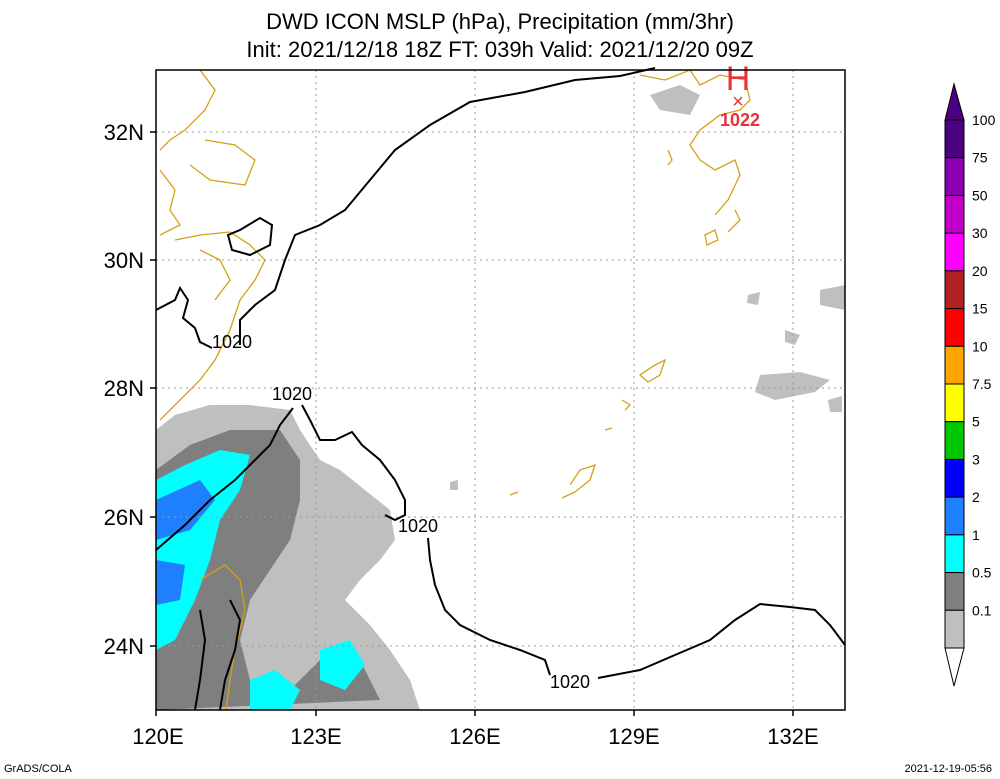  What do you see at coordinates (976, 459) in the screenshot?
I see `colorbar-label: 3` at bounding box center [976, 459].